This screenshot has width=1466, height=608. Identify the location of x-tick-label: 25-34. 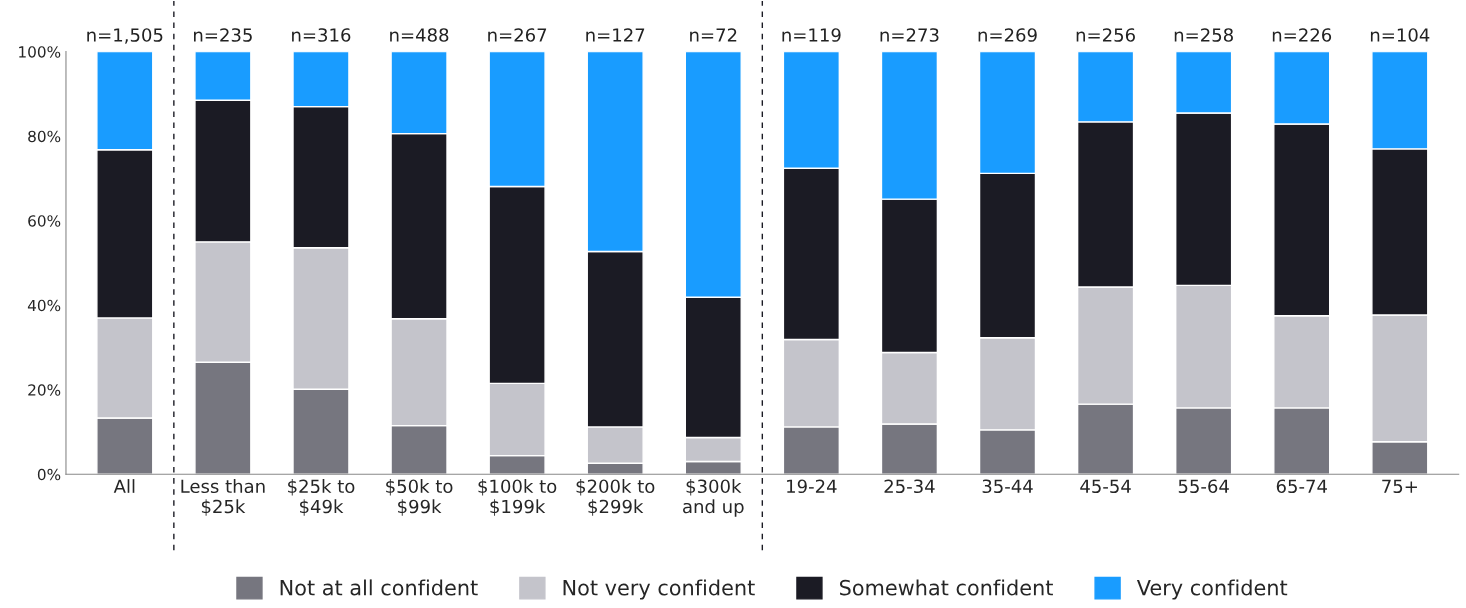
(909, 486).